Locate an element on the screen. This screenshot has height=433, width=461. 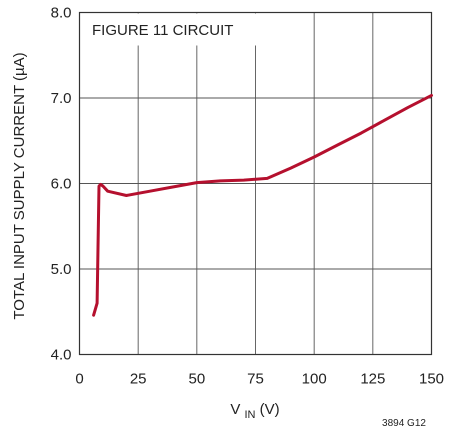
x-tick-label: 150 is located at coordinates (431, 379).